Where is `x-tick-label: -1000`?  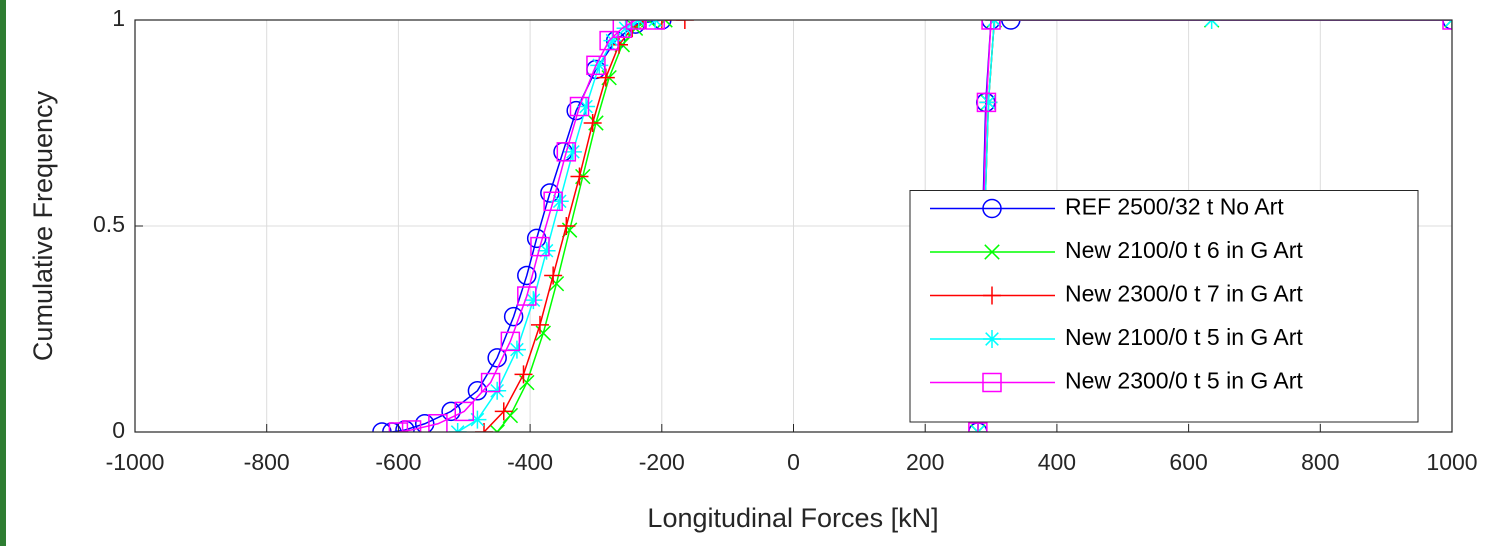
x-tick-label: -1000 is located at coordinates (135, 462).